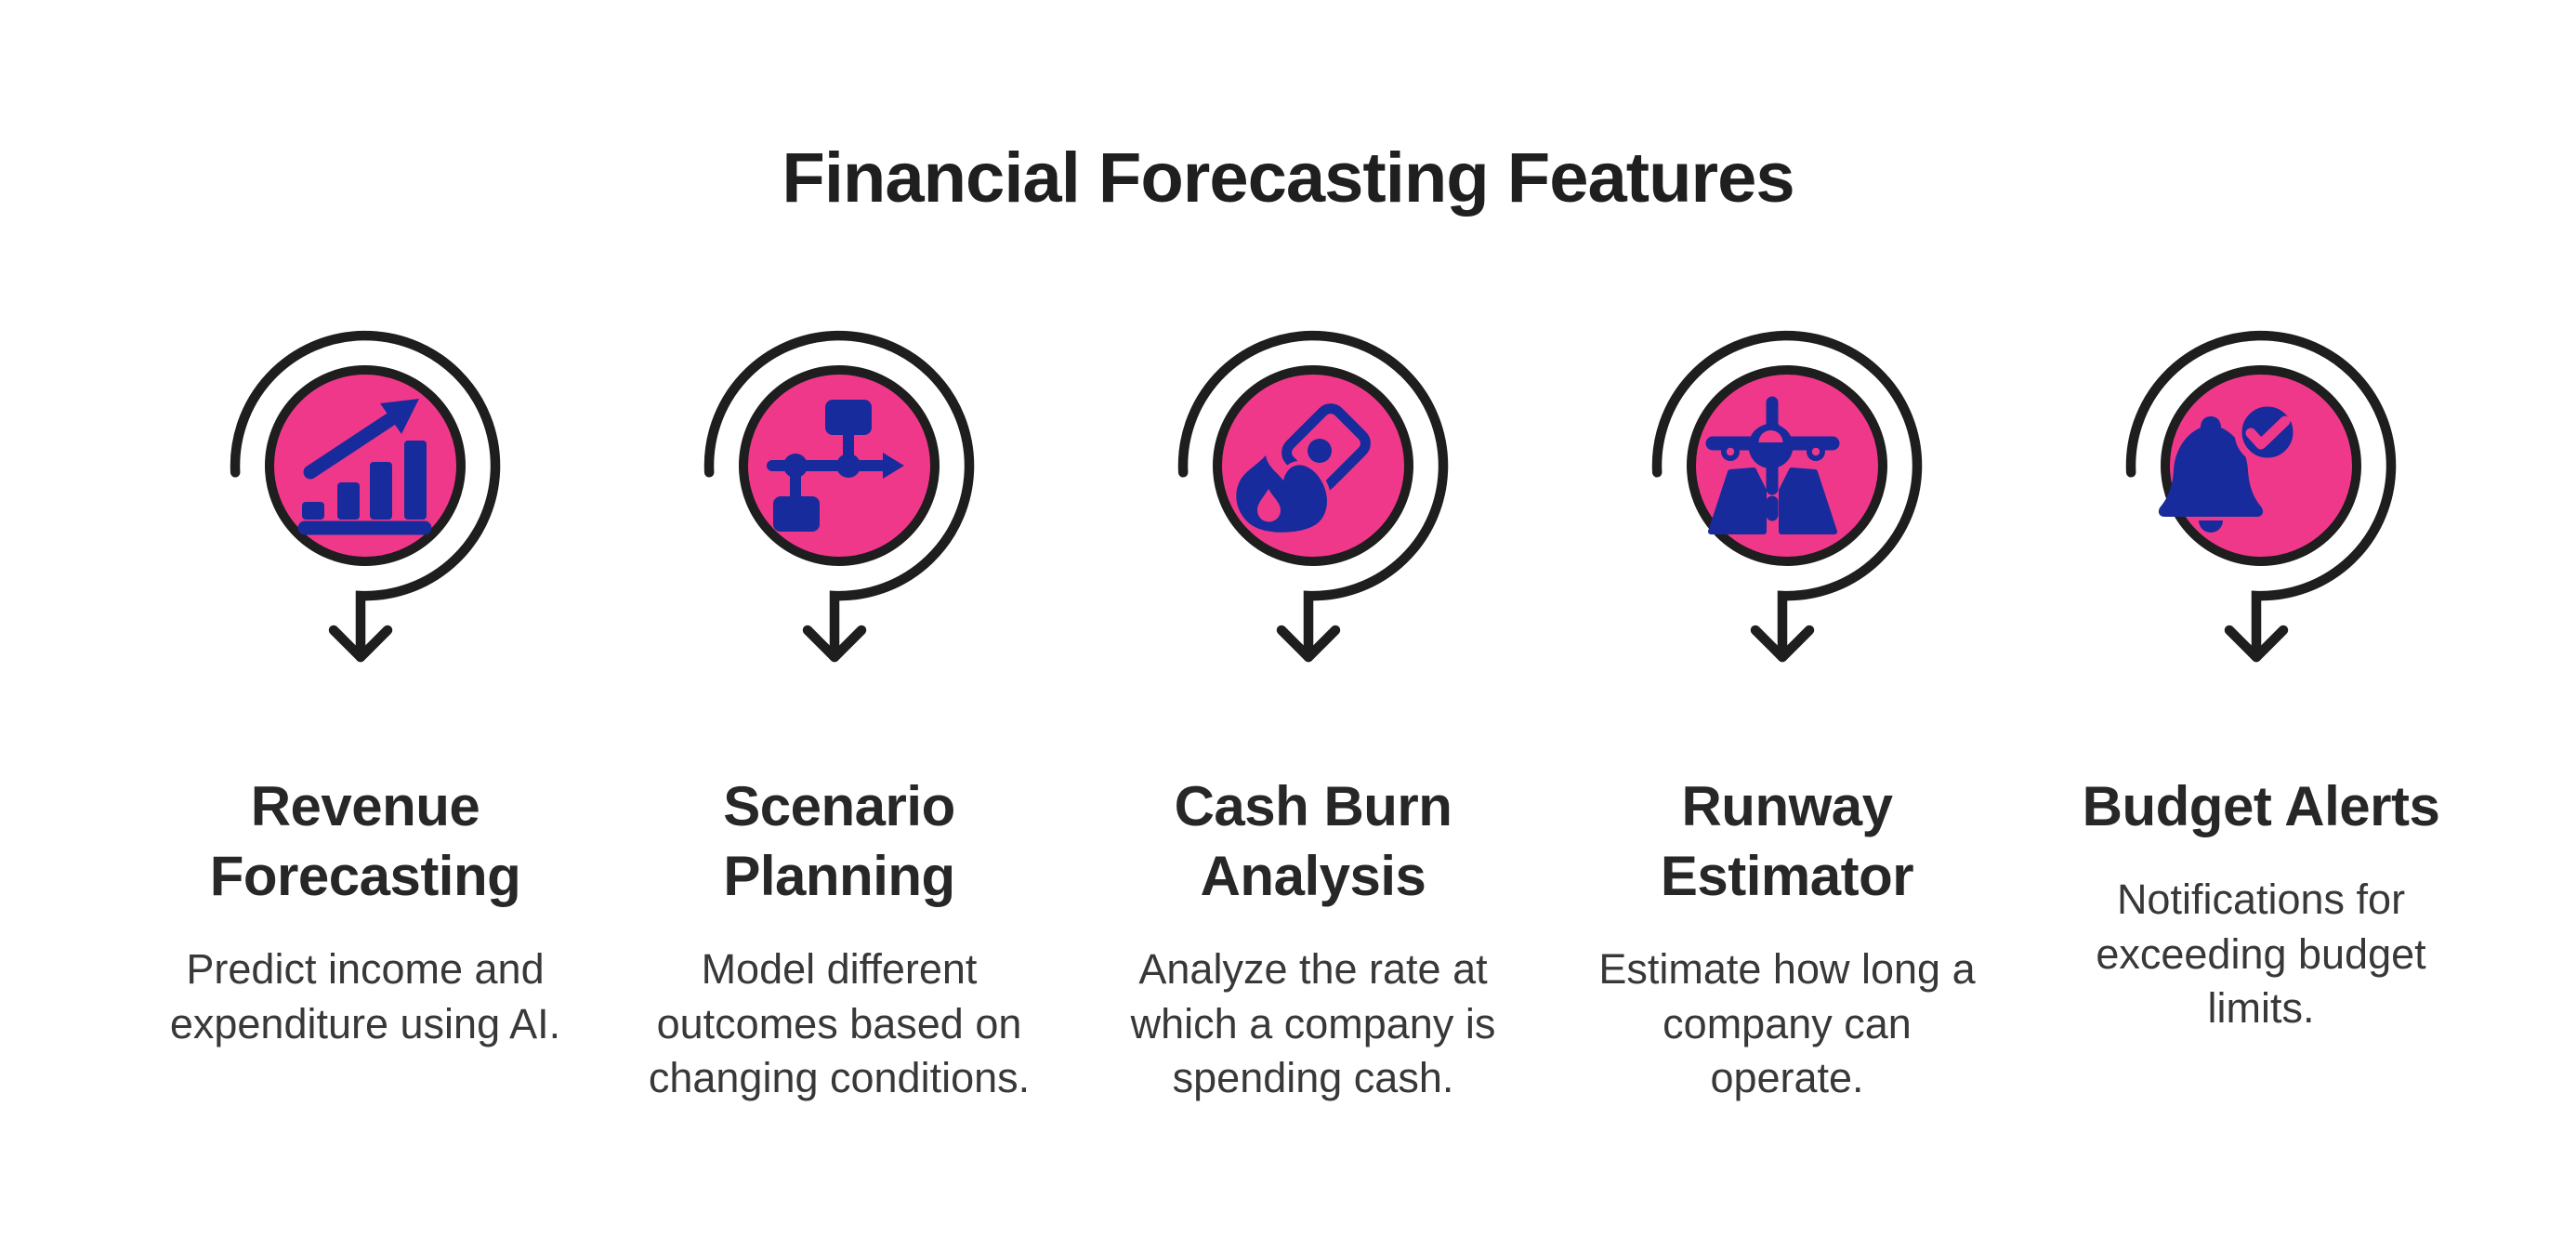 The width and height of the screenshot is (2576, 1238). I want to click on feature-description: Estimate how long a company can operate., so click(1787, 1023).